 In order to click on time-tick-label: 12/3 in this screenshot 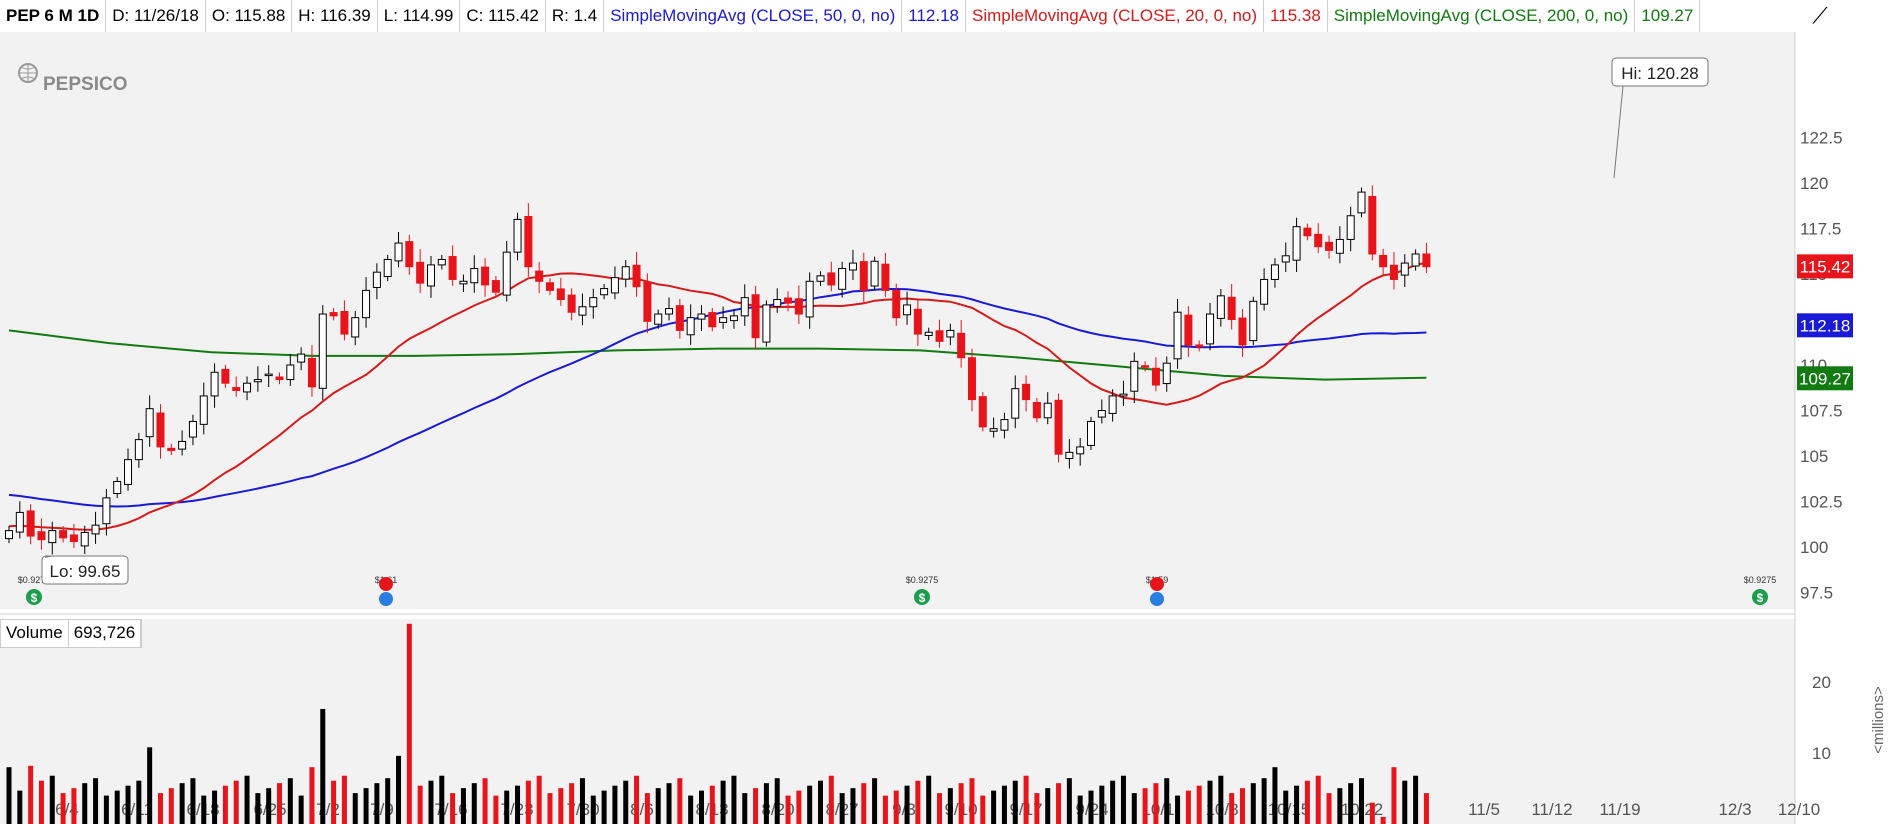, I will do `click(1734, 809)`.